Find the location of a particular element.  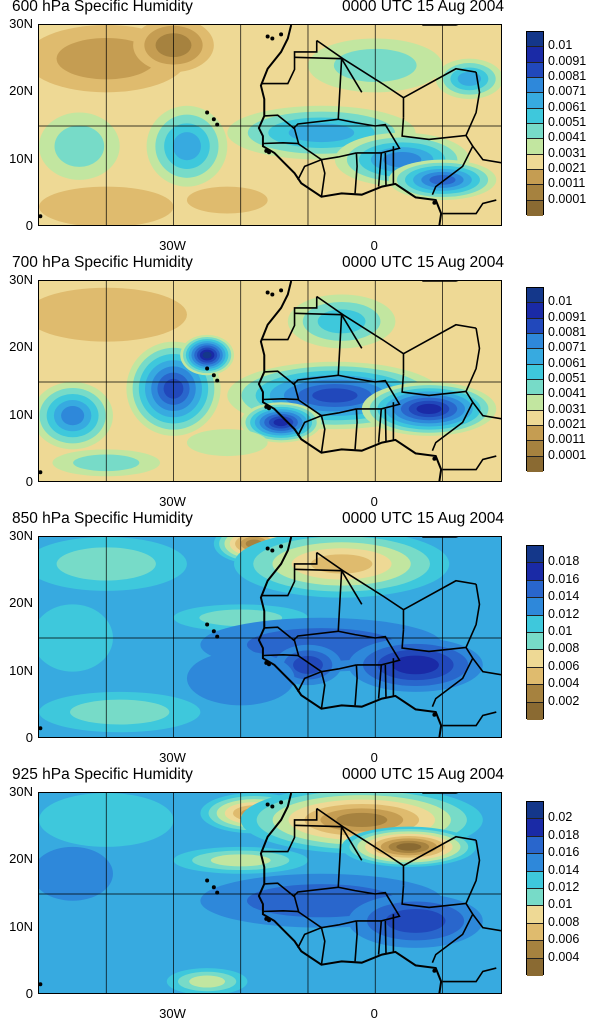

panel-datetime: 0000 UTC 15 Aug 2004 is located at coordinates (422, 774).